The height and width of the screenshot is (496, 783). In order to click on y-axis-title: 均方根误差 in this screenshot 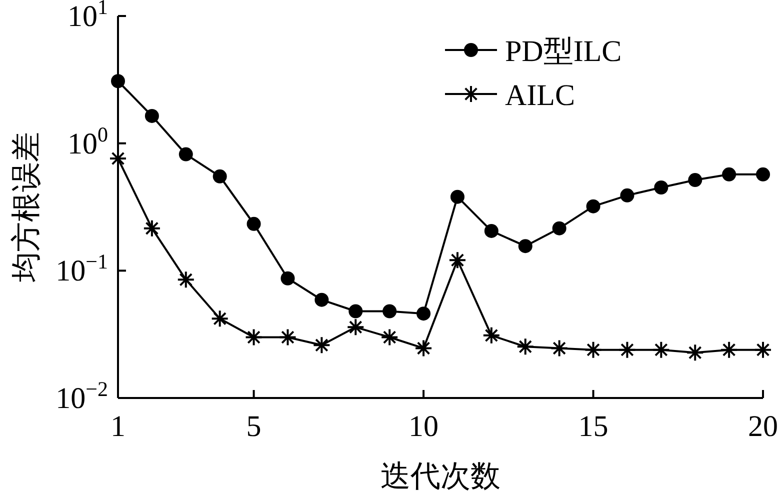, I will do `click(26, 207)`.